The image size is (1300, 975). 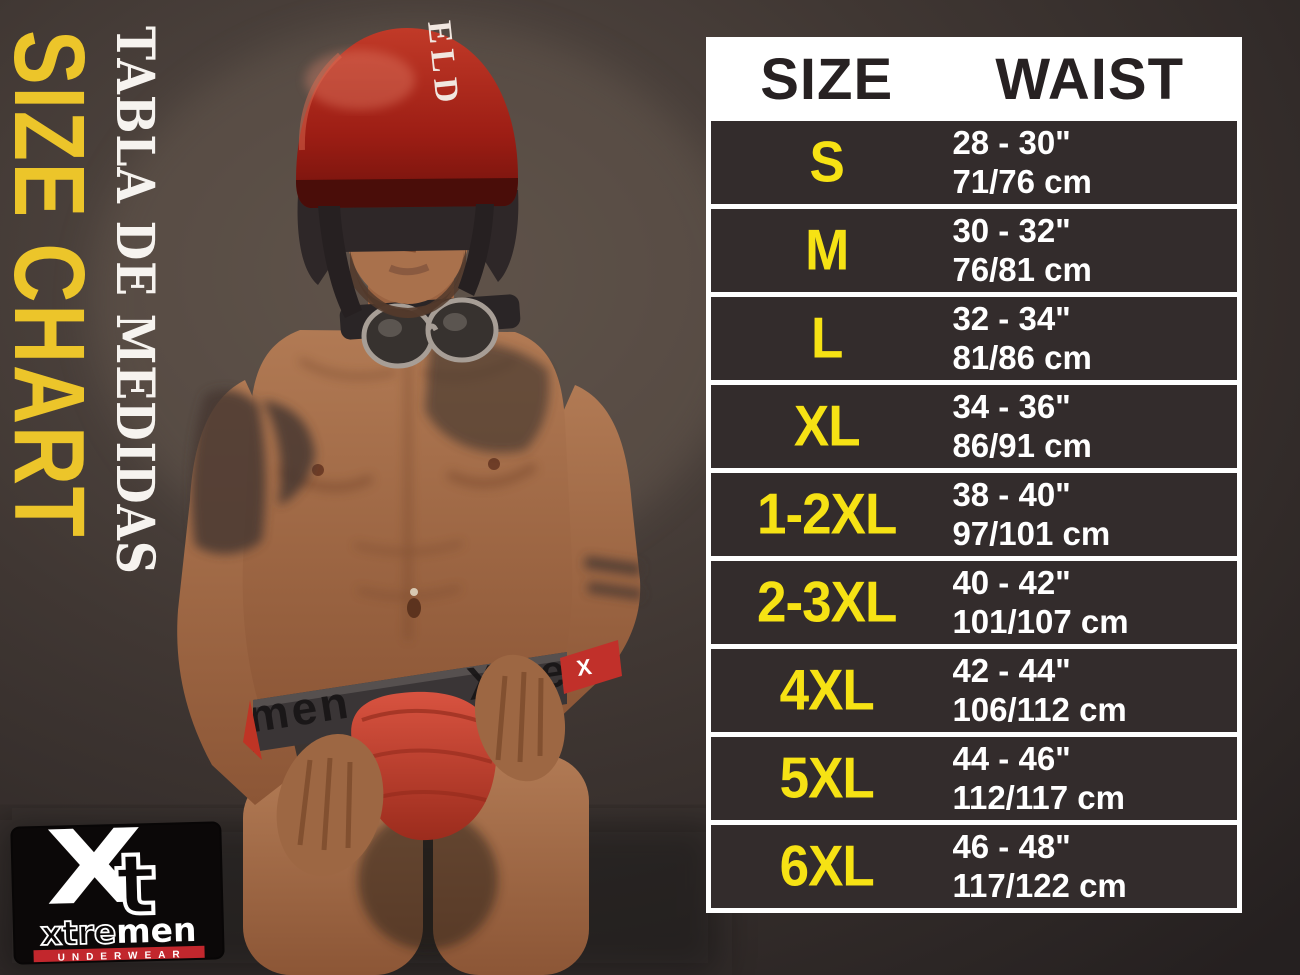 I want to click on logo-wordmark-outline: xtre, so click(x=78, y=932).